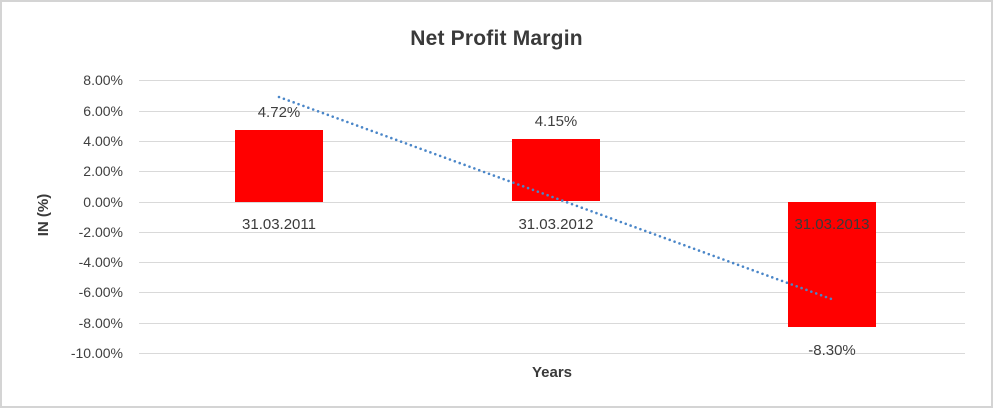 The width and height of the screenshot is (993, 408). What do you see at coordinates (552, 372) in the screenshot?
I see `x-axis-title: Years` at bounding box center [552, 372].